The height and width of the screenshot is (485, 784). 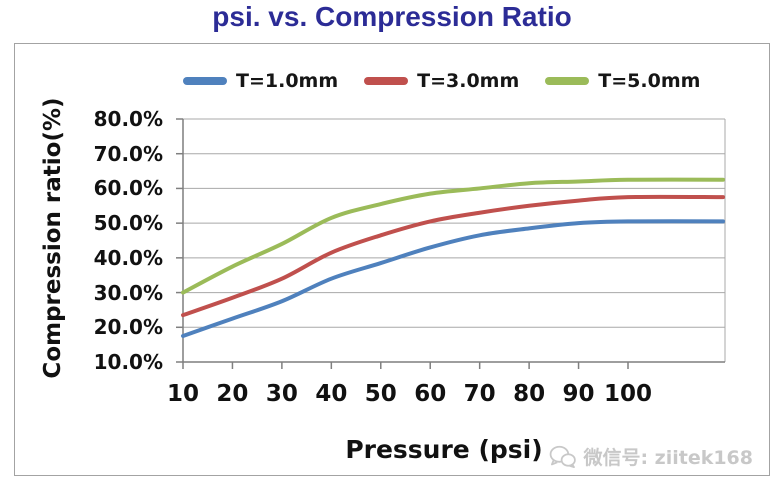 I want to click on x-tick-label: 30, so click(x=281, y=394).